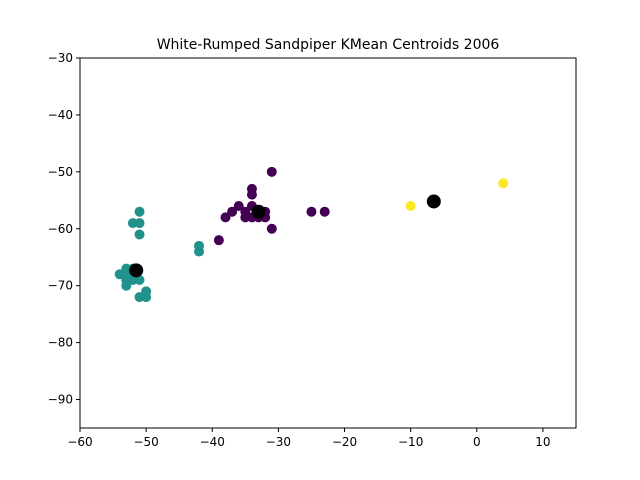 The height and width of the screenshot is (480, 640). What do you see at coordinates (477, 442) in the screenshot?
I see `x-tick-label: 0` at bounding box center [477, 442].